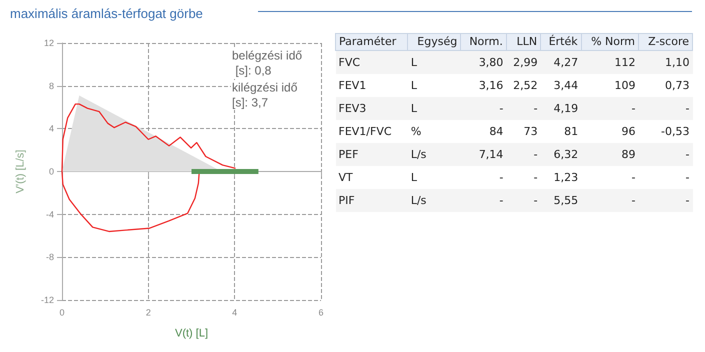 Image resolution: width=705 pixels, height=352 pixels. What do you see at coordinates (525, 62) in the screenshot?
I see `text: 2,99` at bounding box center [525, 62].